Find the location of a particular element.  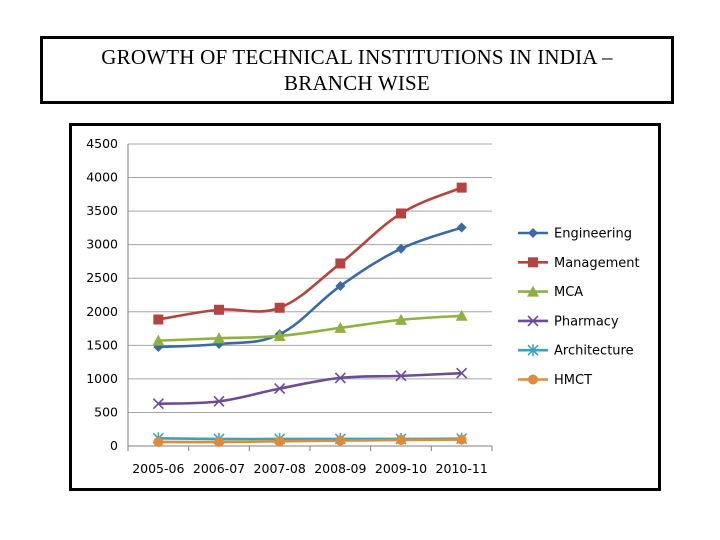

x-tick-label: 2005-06 is located at coordinates (158, 468).